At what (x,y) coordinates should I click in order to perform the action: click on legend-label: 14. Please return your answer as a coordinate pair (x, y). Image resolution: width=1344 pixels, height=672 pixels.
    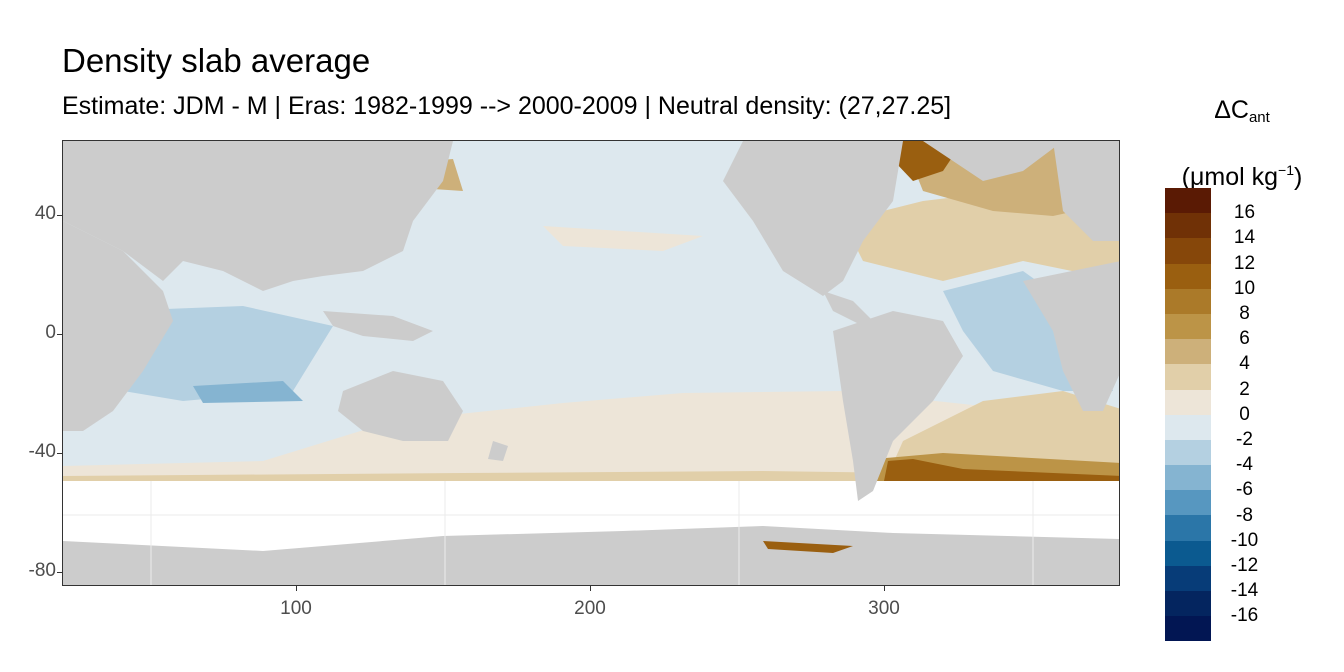
    Looking at the image, I should click on (1244, 238).